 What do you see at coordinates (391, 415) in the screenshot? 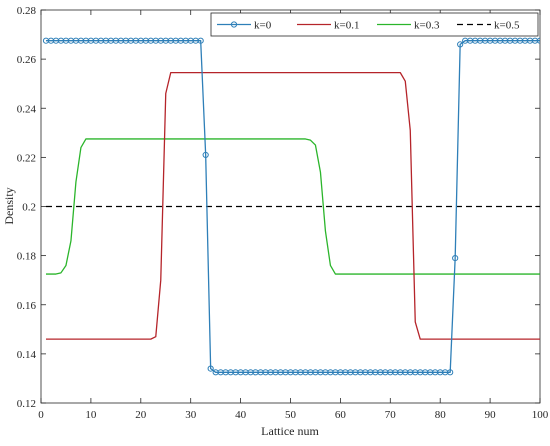
I see `x-tick-label: 70` at bounding box center [391, 415].